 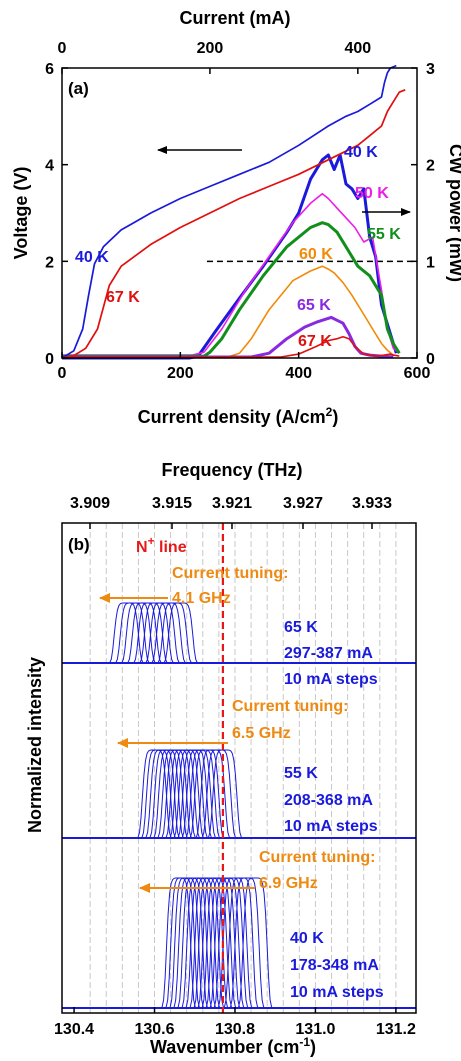 I want to click on panel-a-x-tick-label: 600, so click(x=417, y=373).